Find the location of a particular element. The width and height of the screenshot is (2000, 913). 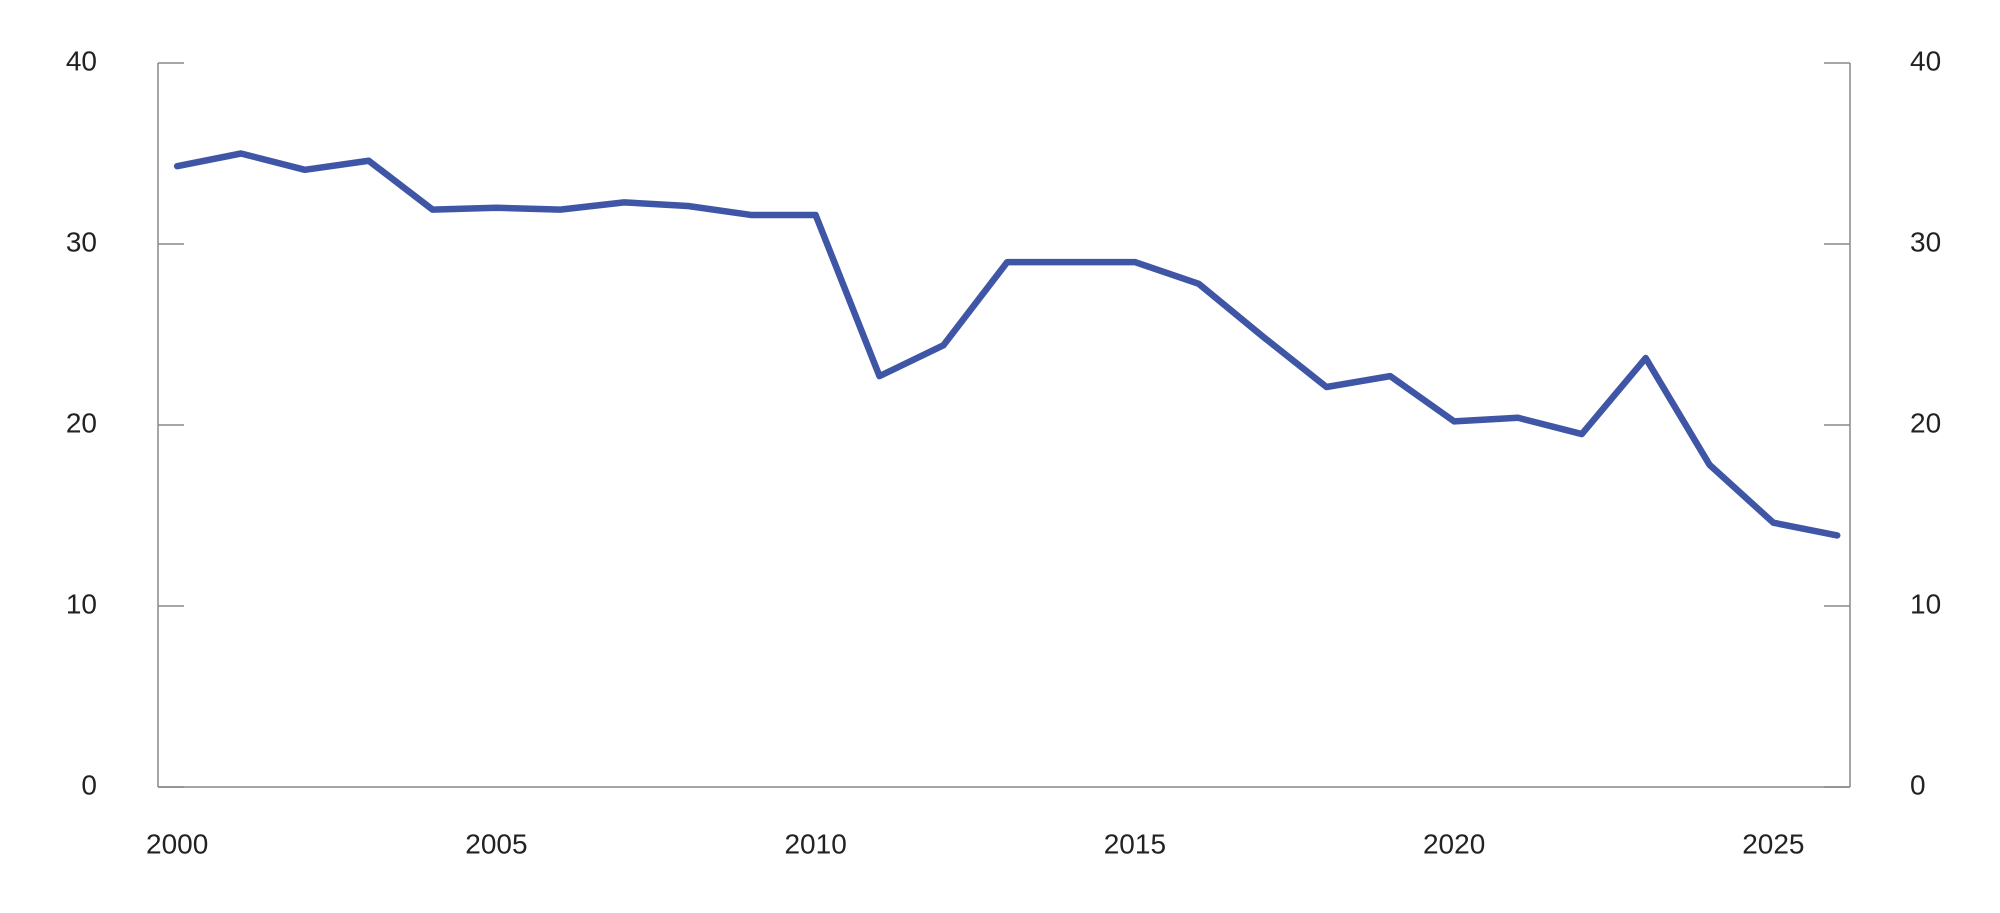

y-tick-label: 10 is located at coordinates (81, 603).